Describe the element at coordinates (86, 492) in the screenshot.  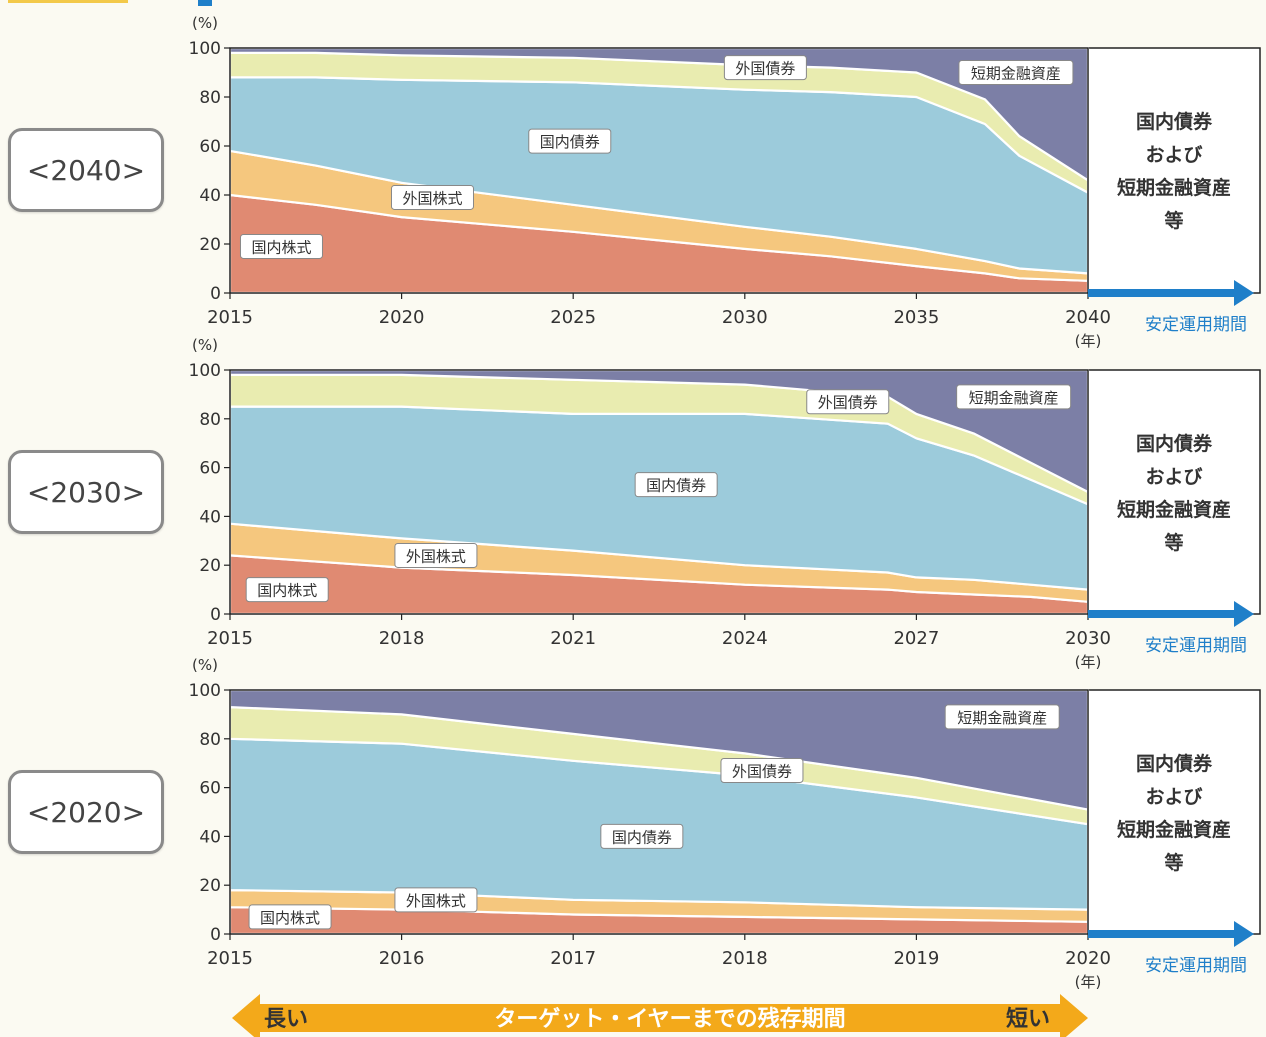
I see `chart-label-2030: <2030>` at that location.